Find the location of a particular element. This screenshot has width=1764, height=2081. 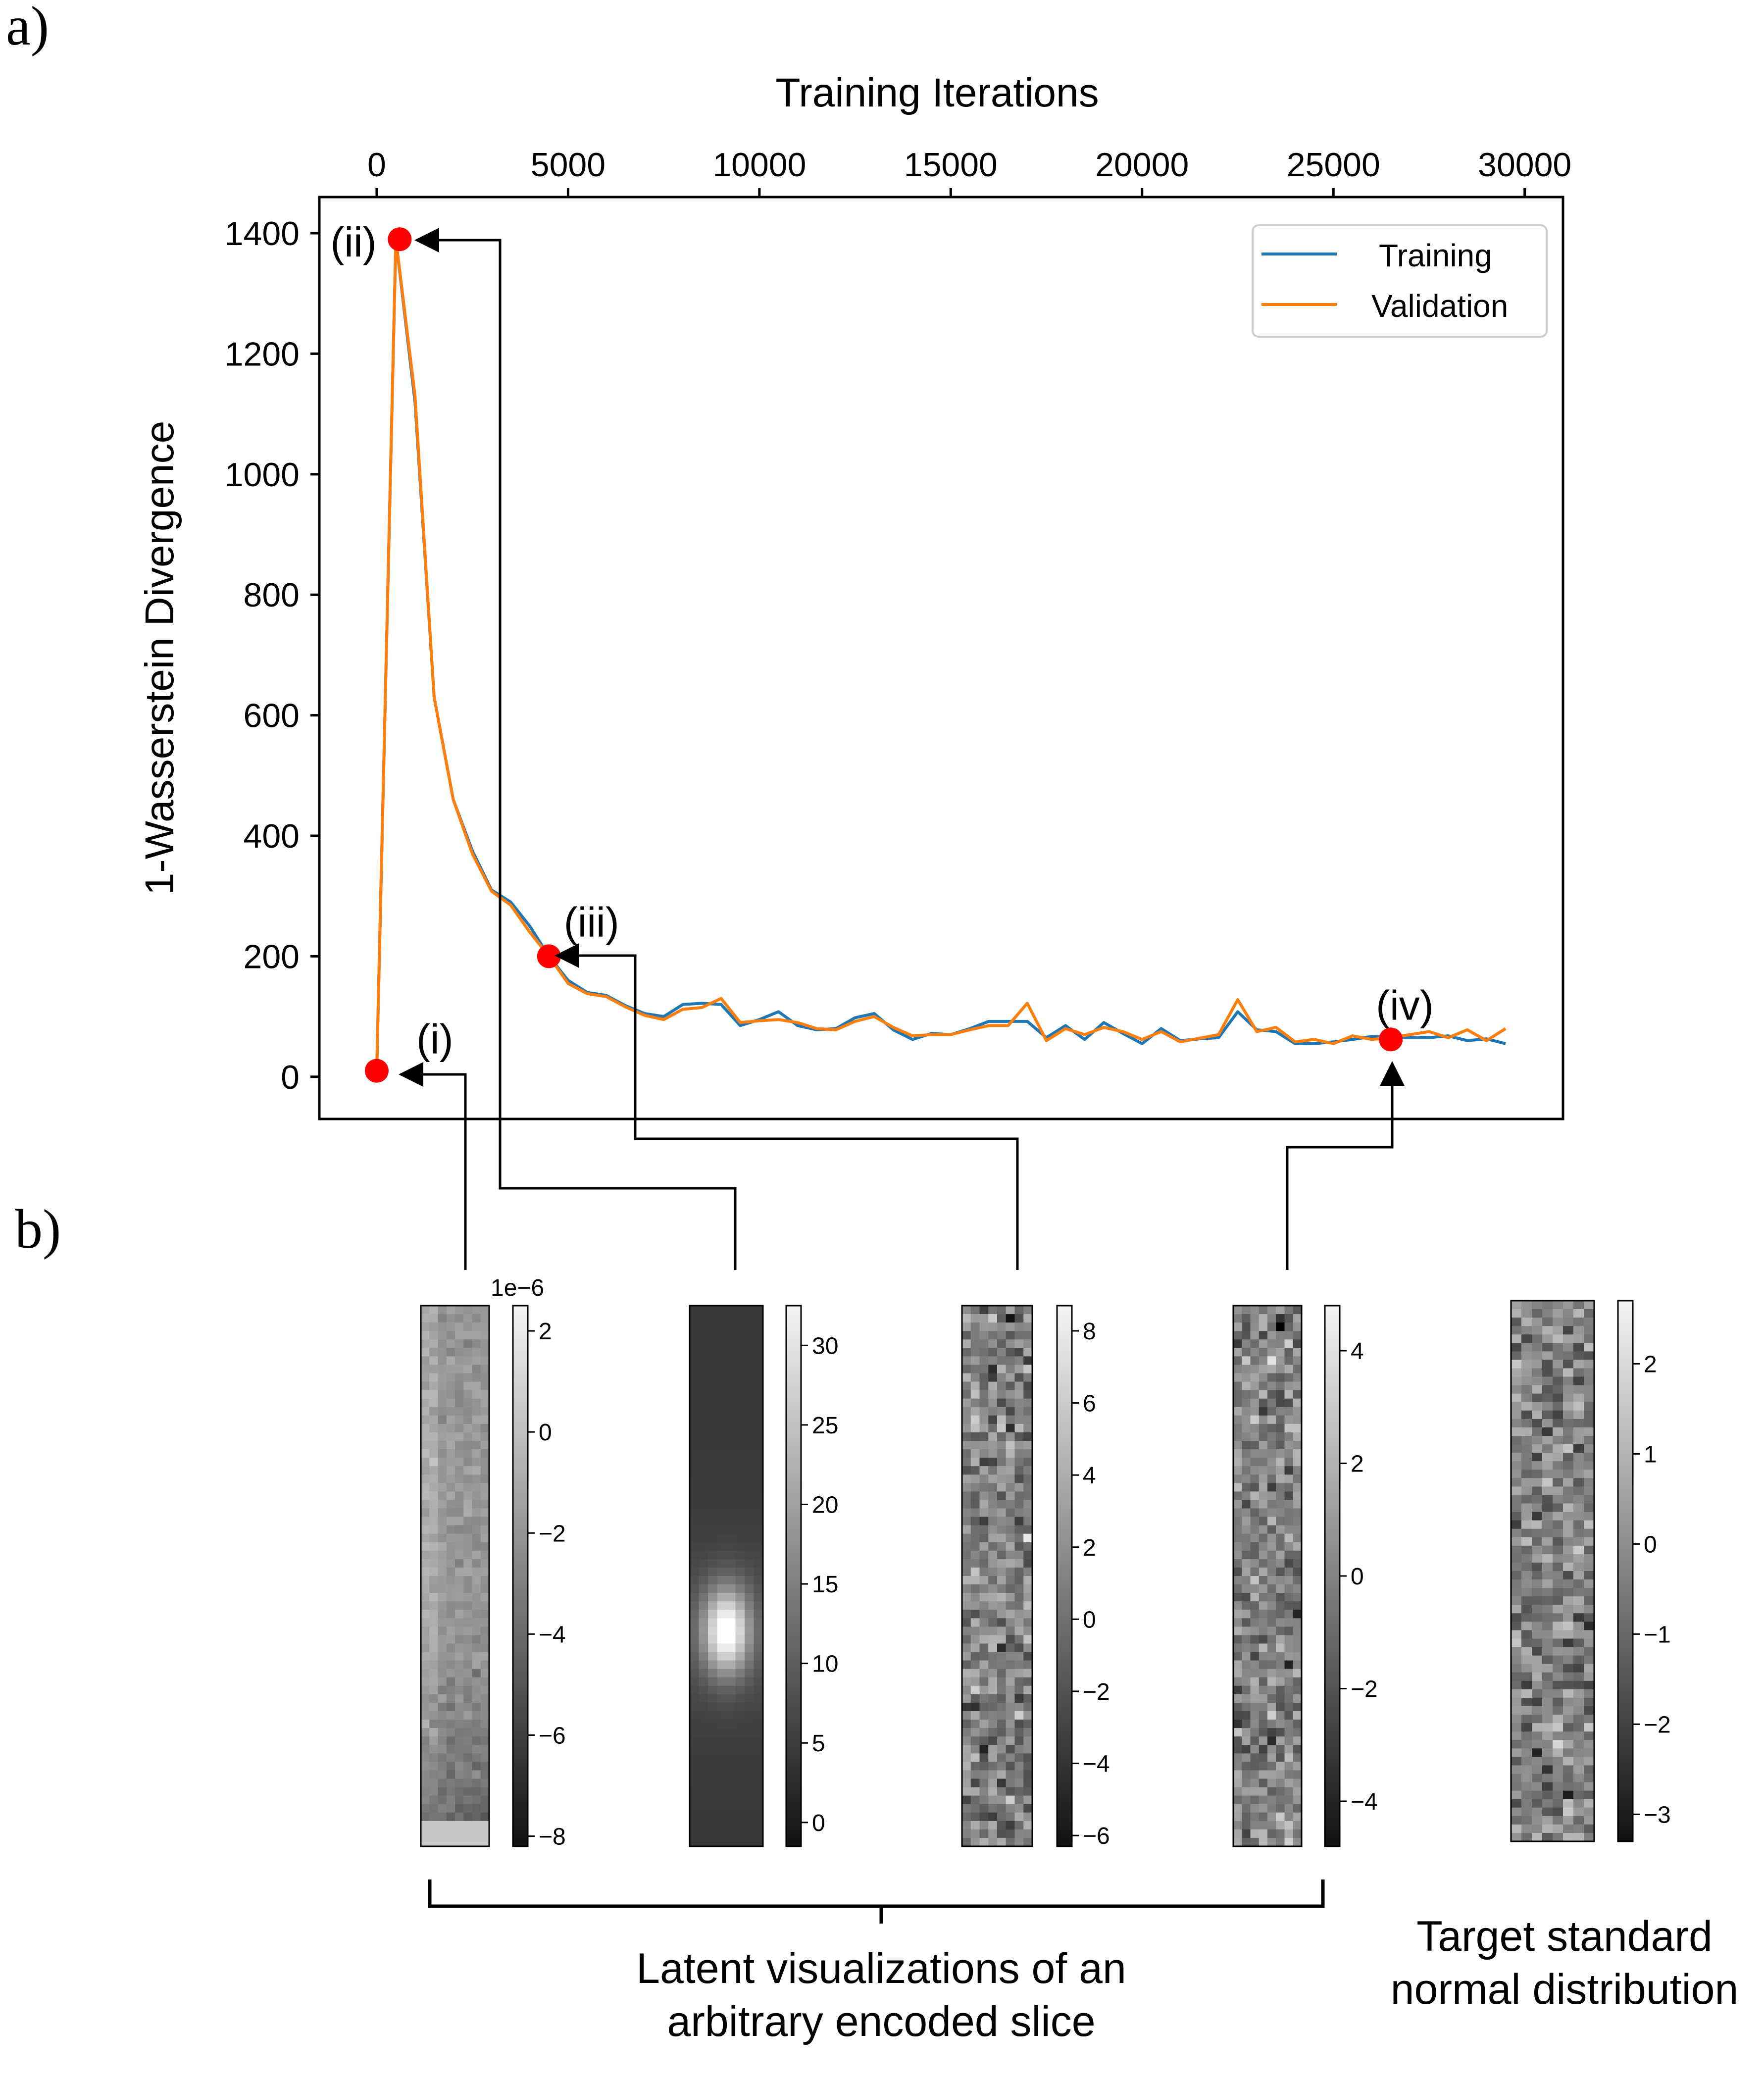

colorbar-tick-label-5-4: −2 is located at coordinates (1657, 1725).